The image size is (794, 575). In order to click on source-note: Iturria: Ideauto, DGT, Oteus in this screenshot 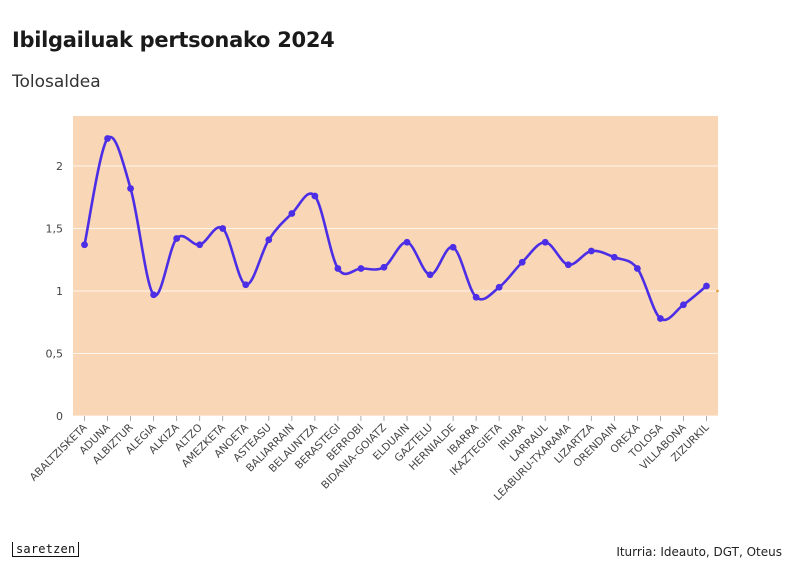, I will do `click(699, 552)`.